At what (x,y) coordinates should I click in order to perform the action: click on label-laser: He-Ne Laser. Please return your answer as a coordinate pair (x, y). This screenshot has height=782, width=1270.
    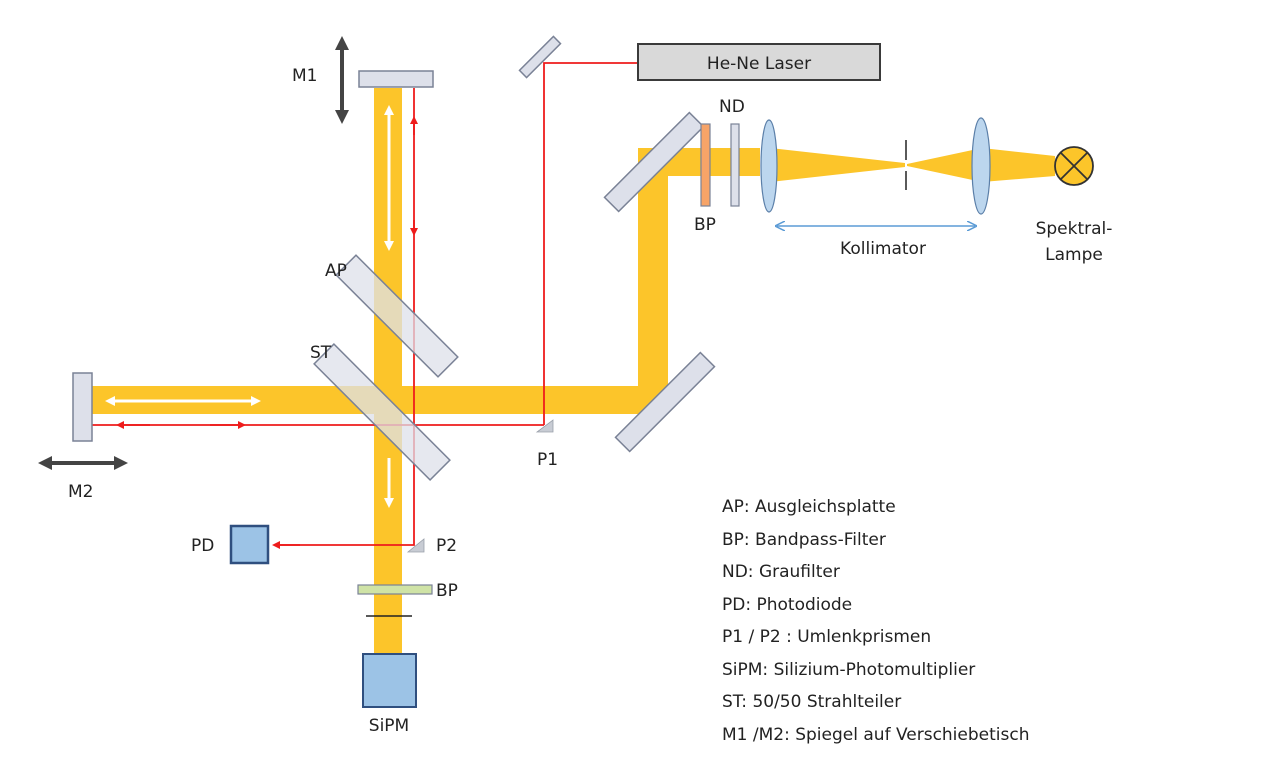
    Looking at the image, I should click on (759, 64).